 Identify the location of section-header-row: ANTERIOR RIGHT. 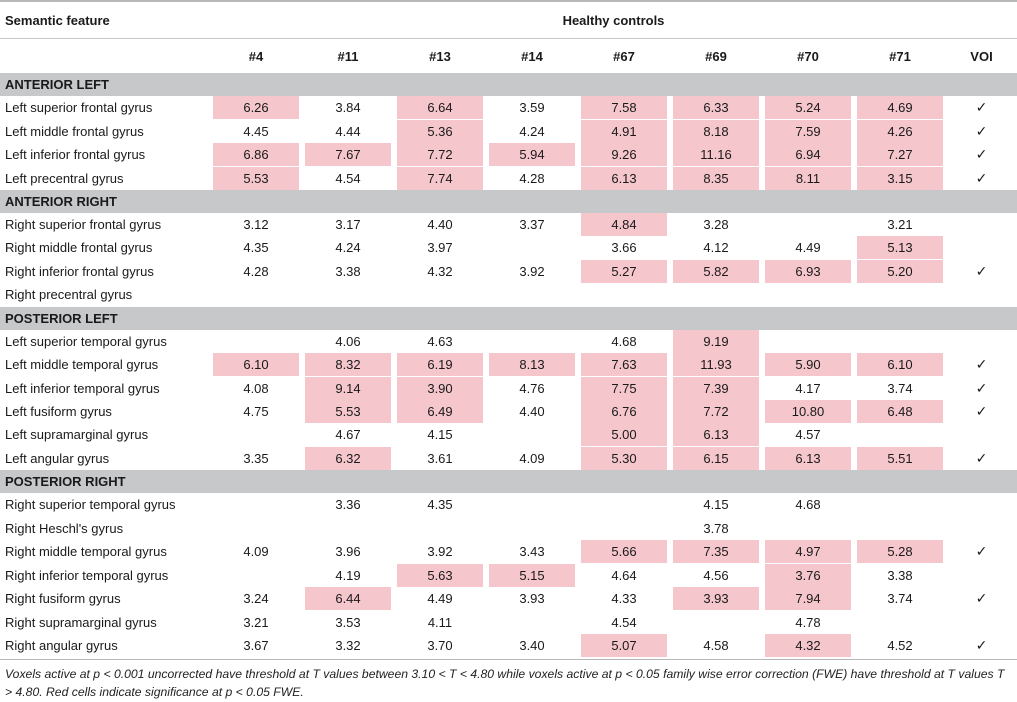
(508, 201).